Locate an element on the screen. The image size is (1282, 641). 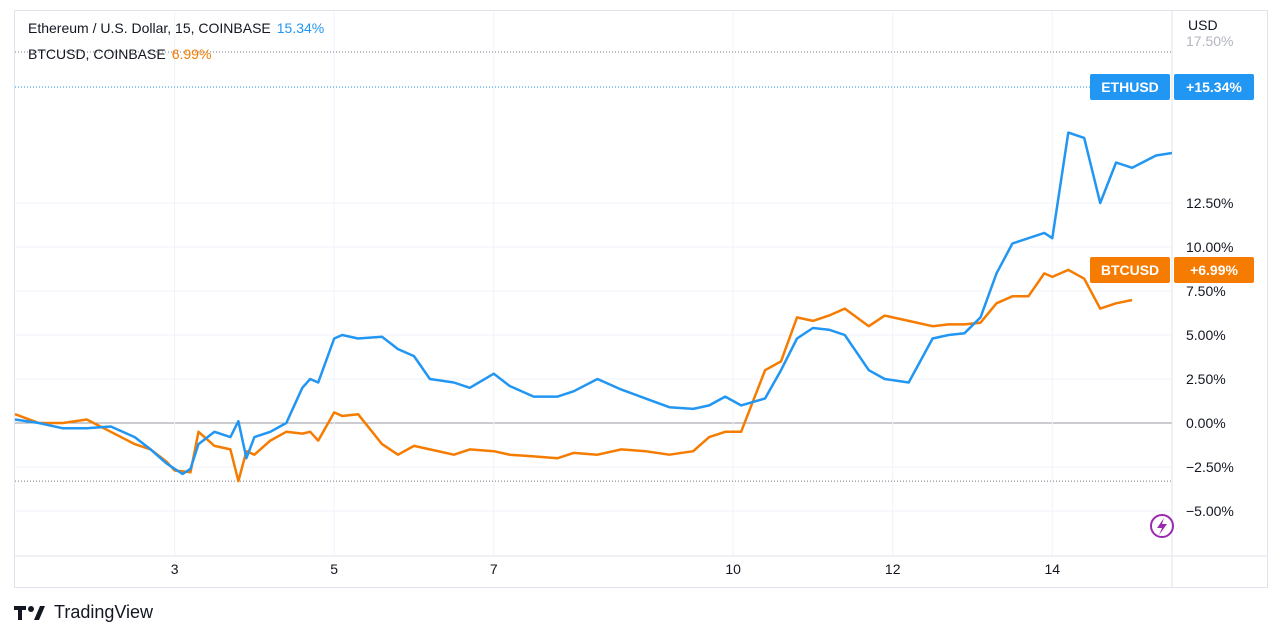
x-tick-label-3: 10 is located at coordinates (733, 569).